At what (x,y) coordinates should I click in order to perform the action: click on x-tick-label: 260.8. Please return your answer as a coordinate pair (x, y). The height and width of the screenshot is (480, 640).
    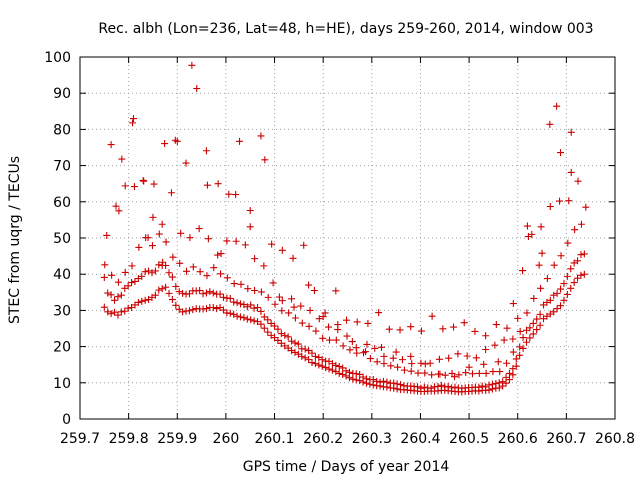
    Looking at the image, I should click on (615, 439).